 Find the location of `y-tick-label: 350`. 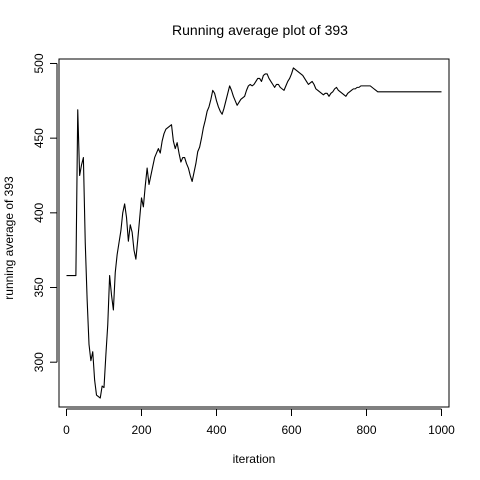

y-tick-label: 350 is located at coordinates (39, 287).